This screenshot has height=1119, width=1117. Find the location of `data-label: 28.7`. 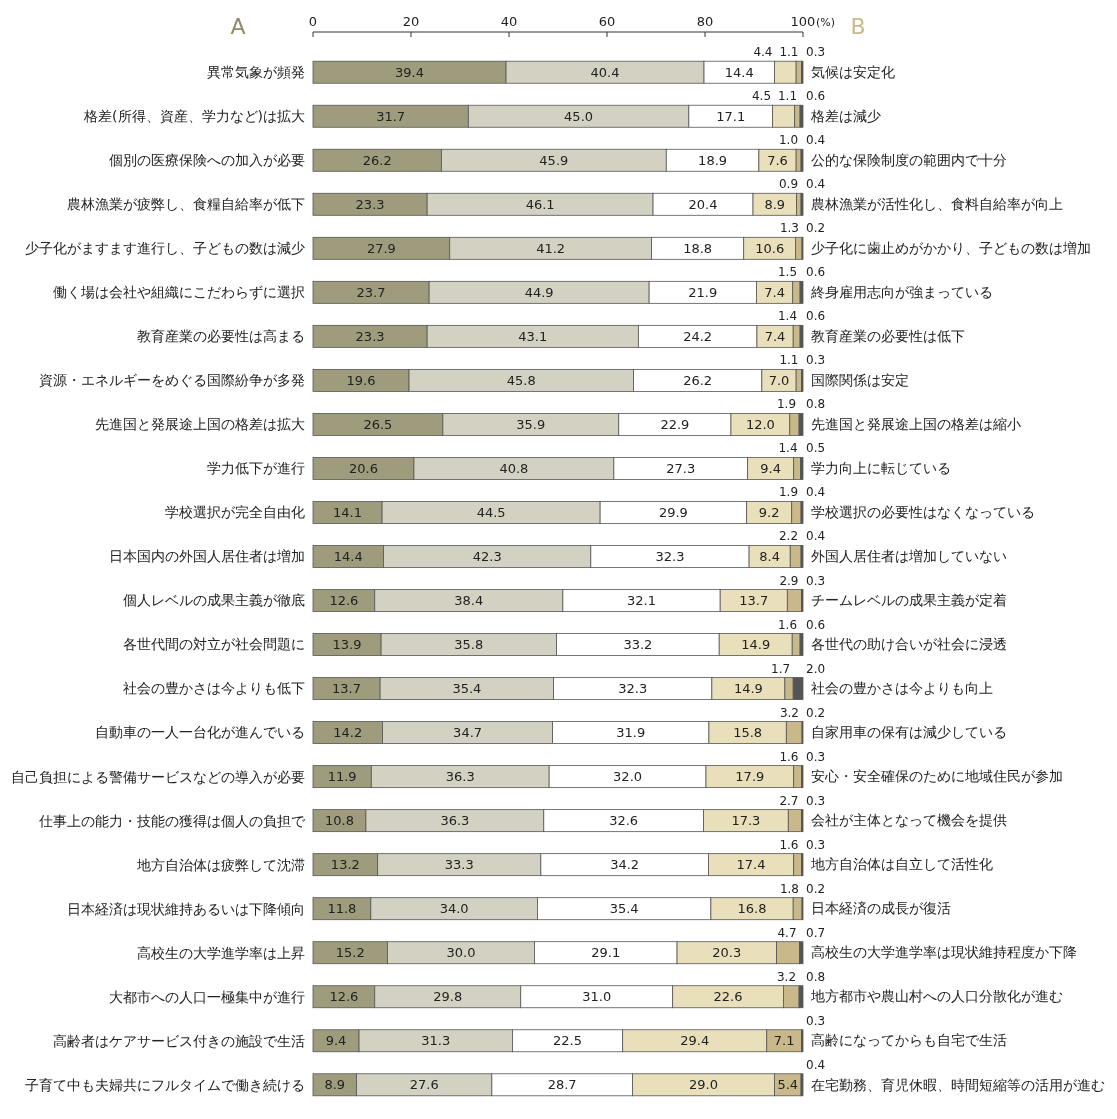

data-label: 28.7 is located at coordinates (562, 1085).